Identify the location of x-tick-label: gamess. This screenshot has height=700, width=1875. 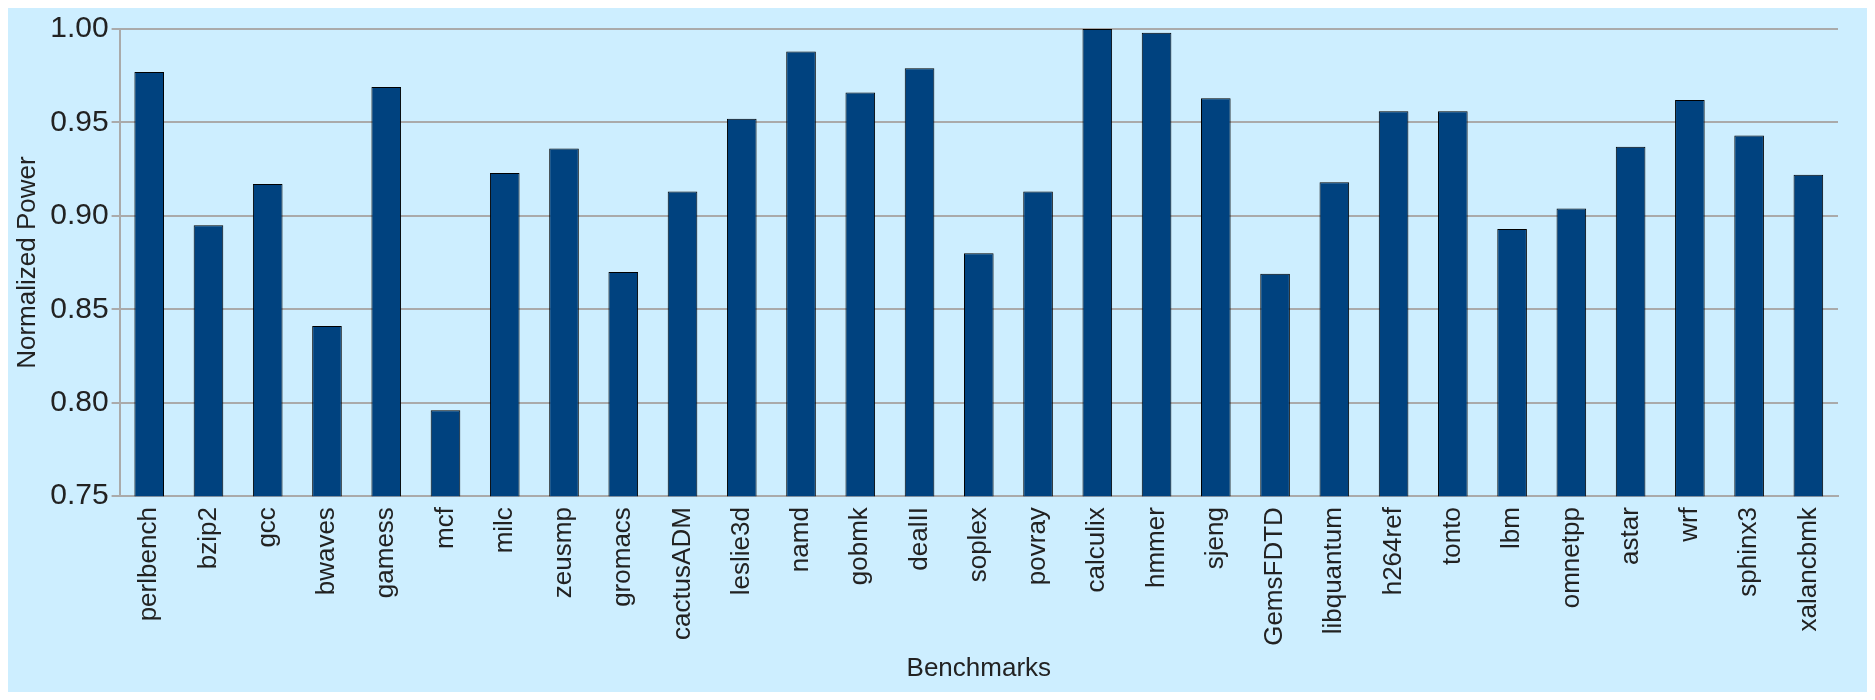
(384, 553).